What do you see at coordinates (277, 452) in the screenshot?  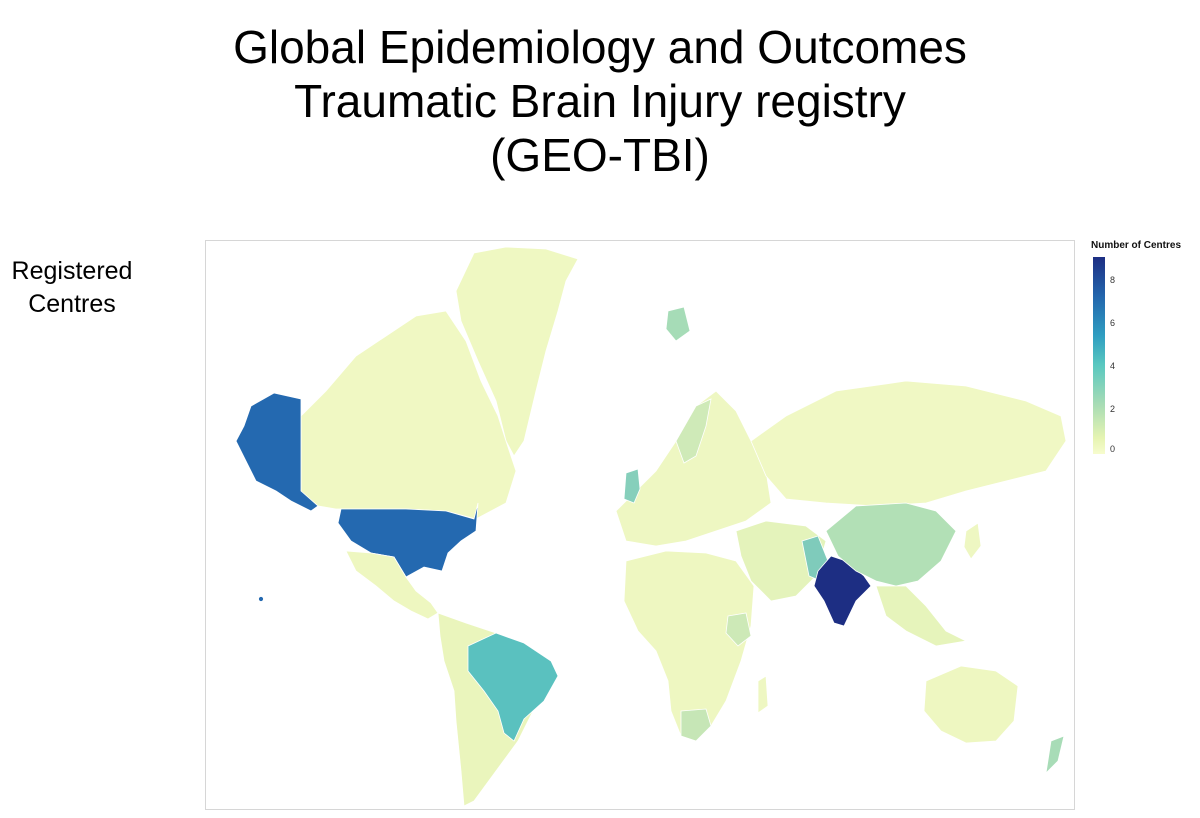 I see `map-region-alaska` at bounding box center [277, 452].